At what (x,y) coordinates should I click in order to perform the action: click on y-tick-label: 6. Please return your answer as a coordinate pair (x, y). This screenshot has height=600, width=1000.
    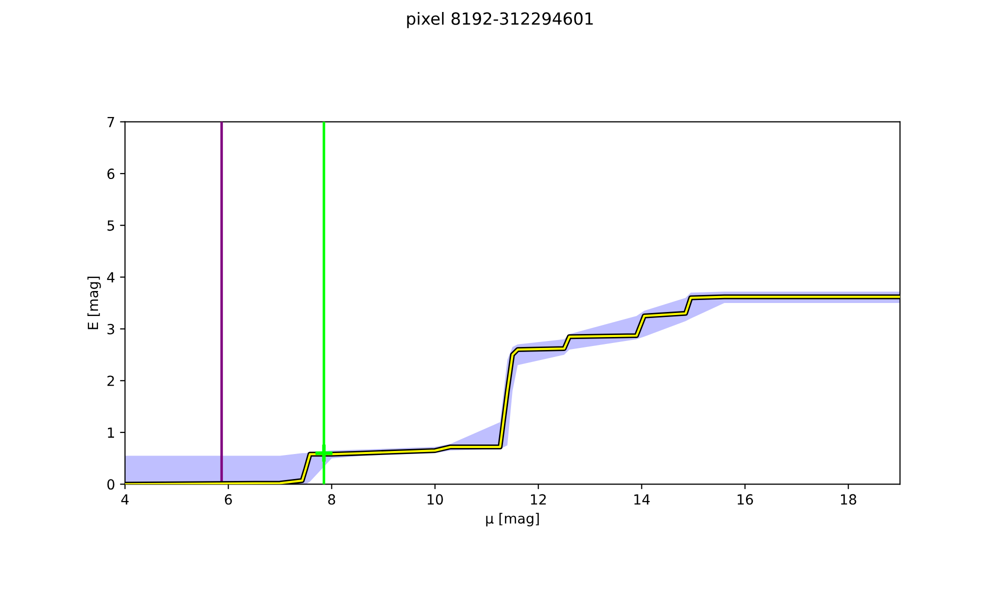
    Looking at the image, I should click on (110, 174).